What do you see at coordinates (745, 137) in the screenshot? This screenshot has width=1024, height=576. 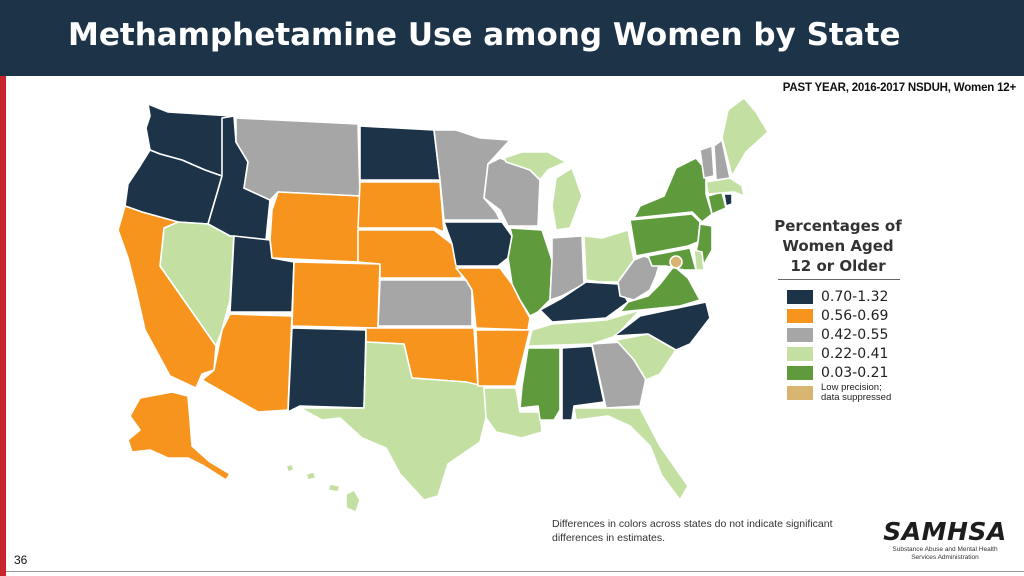 I see `state-me` at bounding box center [745, 137].